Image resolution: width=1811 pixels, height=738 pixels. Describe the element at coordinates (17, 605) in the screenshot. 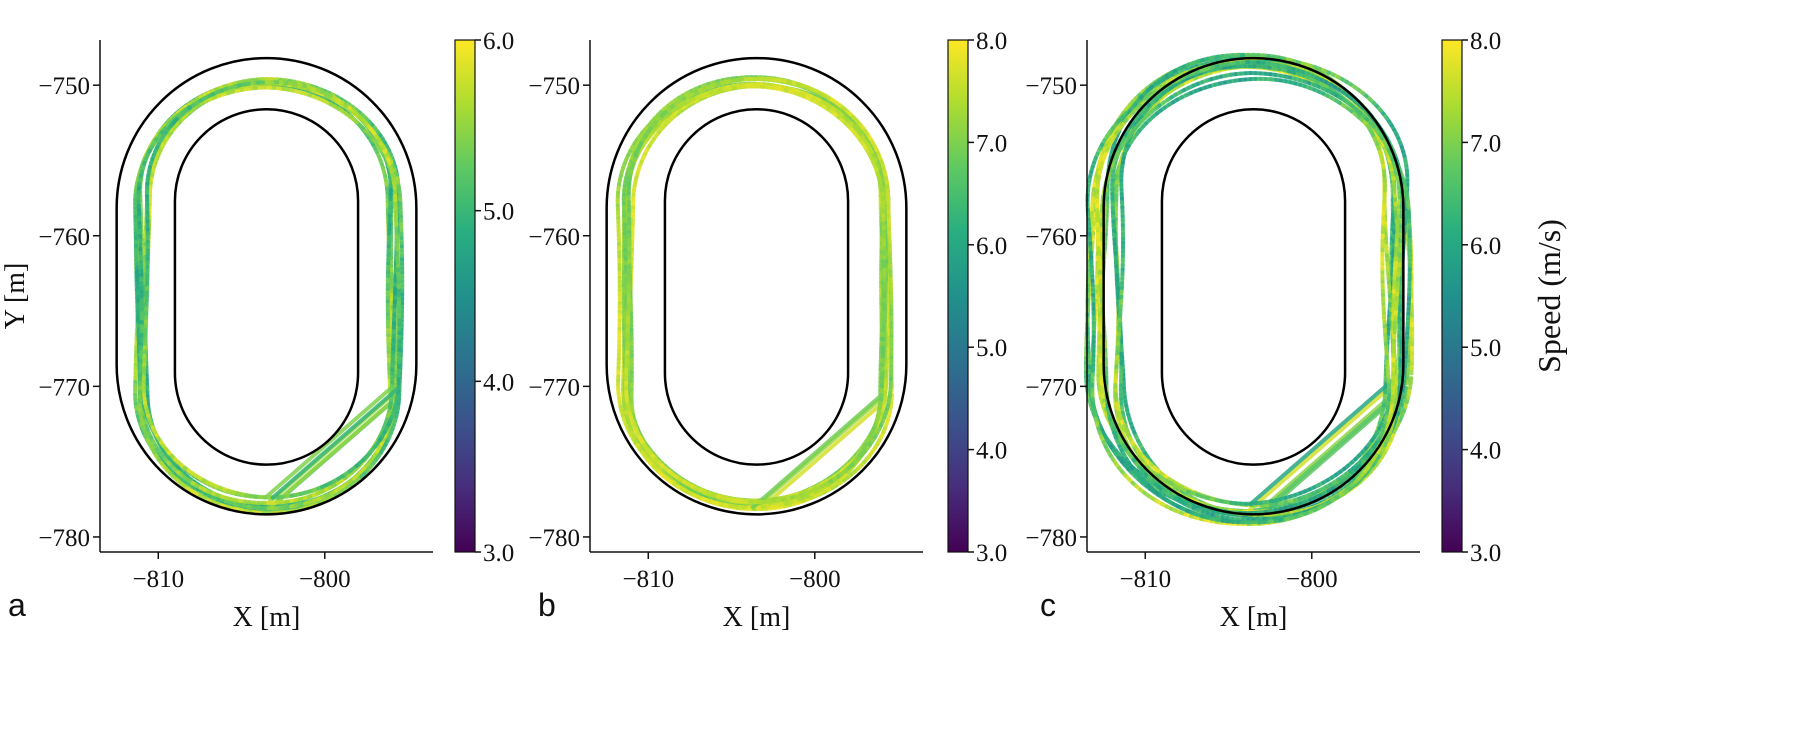

I see `panel-label: a` at that location.